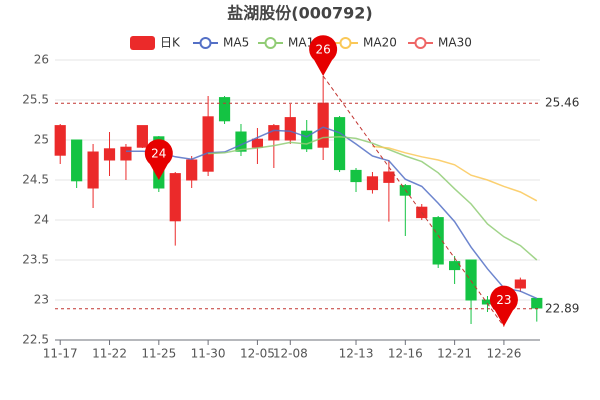 This screenshot has height=400, width=600. I want to click on x-tick-label: 11-30, so click(208, 354).